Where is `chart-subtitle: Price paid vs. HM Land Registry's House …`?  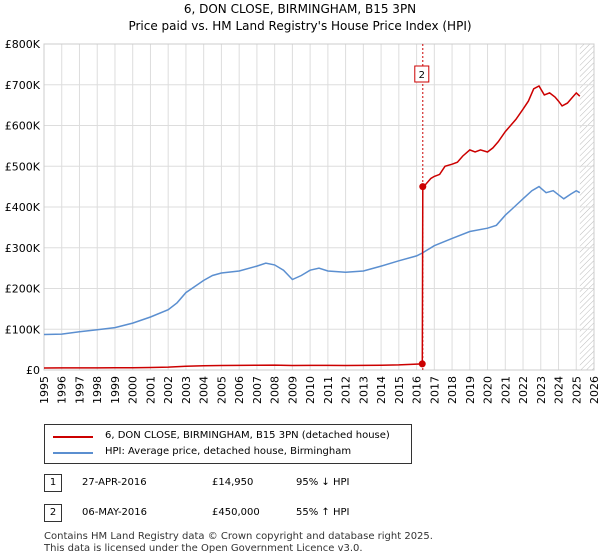
chart-subtitle: Price paid vs. HM Land Registry's House … is located at coordinates (300, 26).